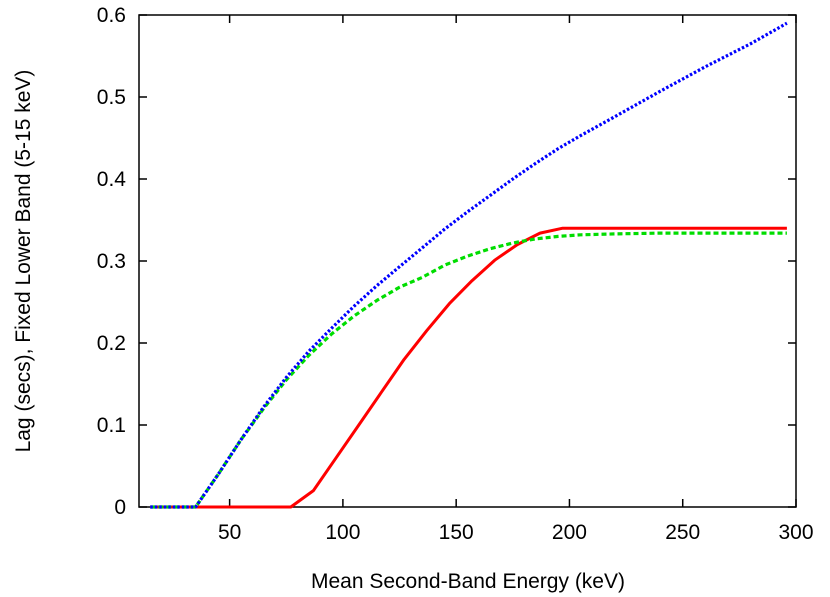 This screenshot has height=597, width=830. What do you see at coordinates (468, 581) in the screenshot?
I see `x-axis-label: Mean Second-Band Energy (keV)` at bounding box center [468, 581].